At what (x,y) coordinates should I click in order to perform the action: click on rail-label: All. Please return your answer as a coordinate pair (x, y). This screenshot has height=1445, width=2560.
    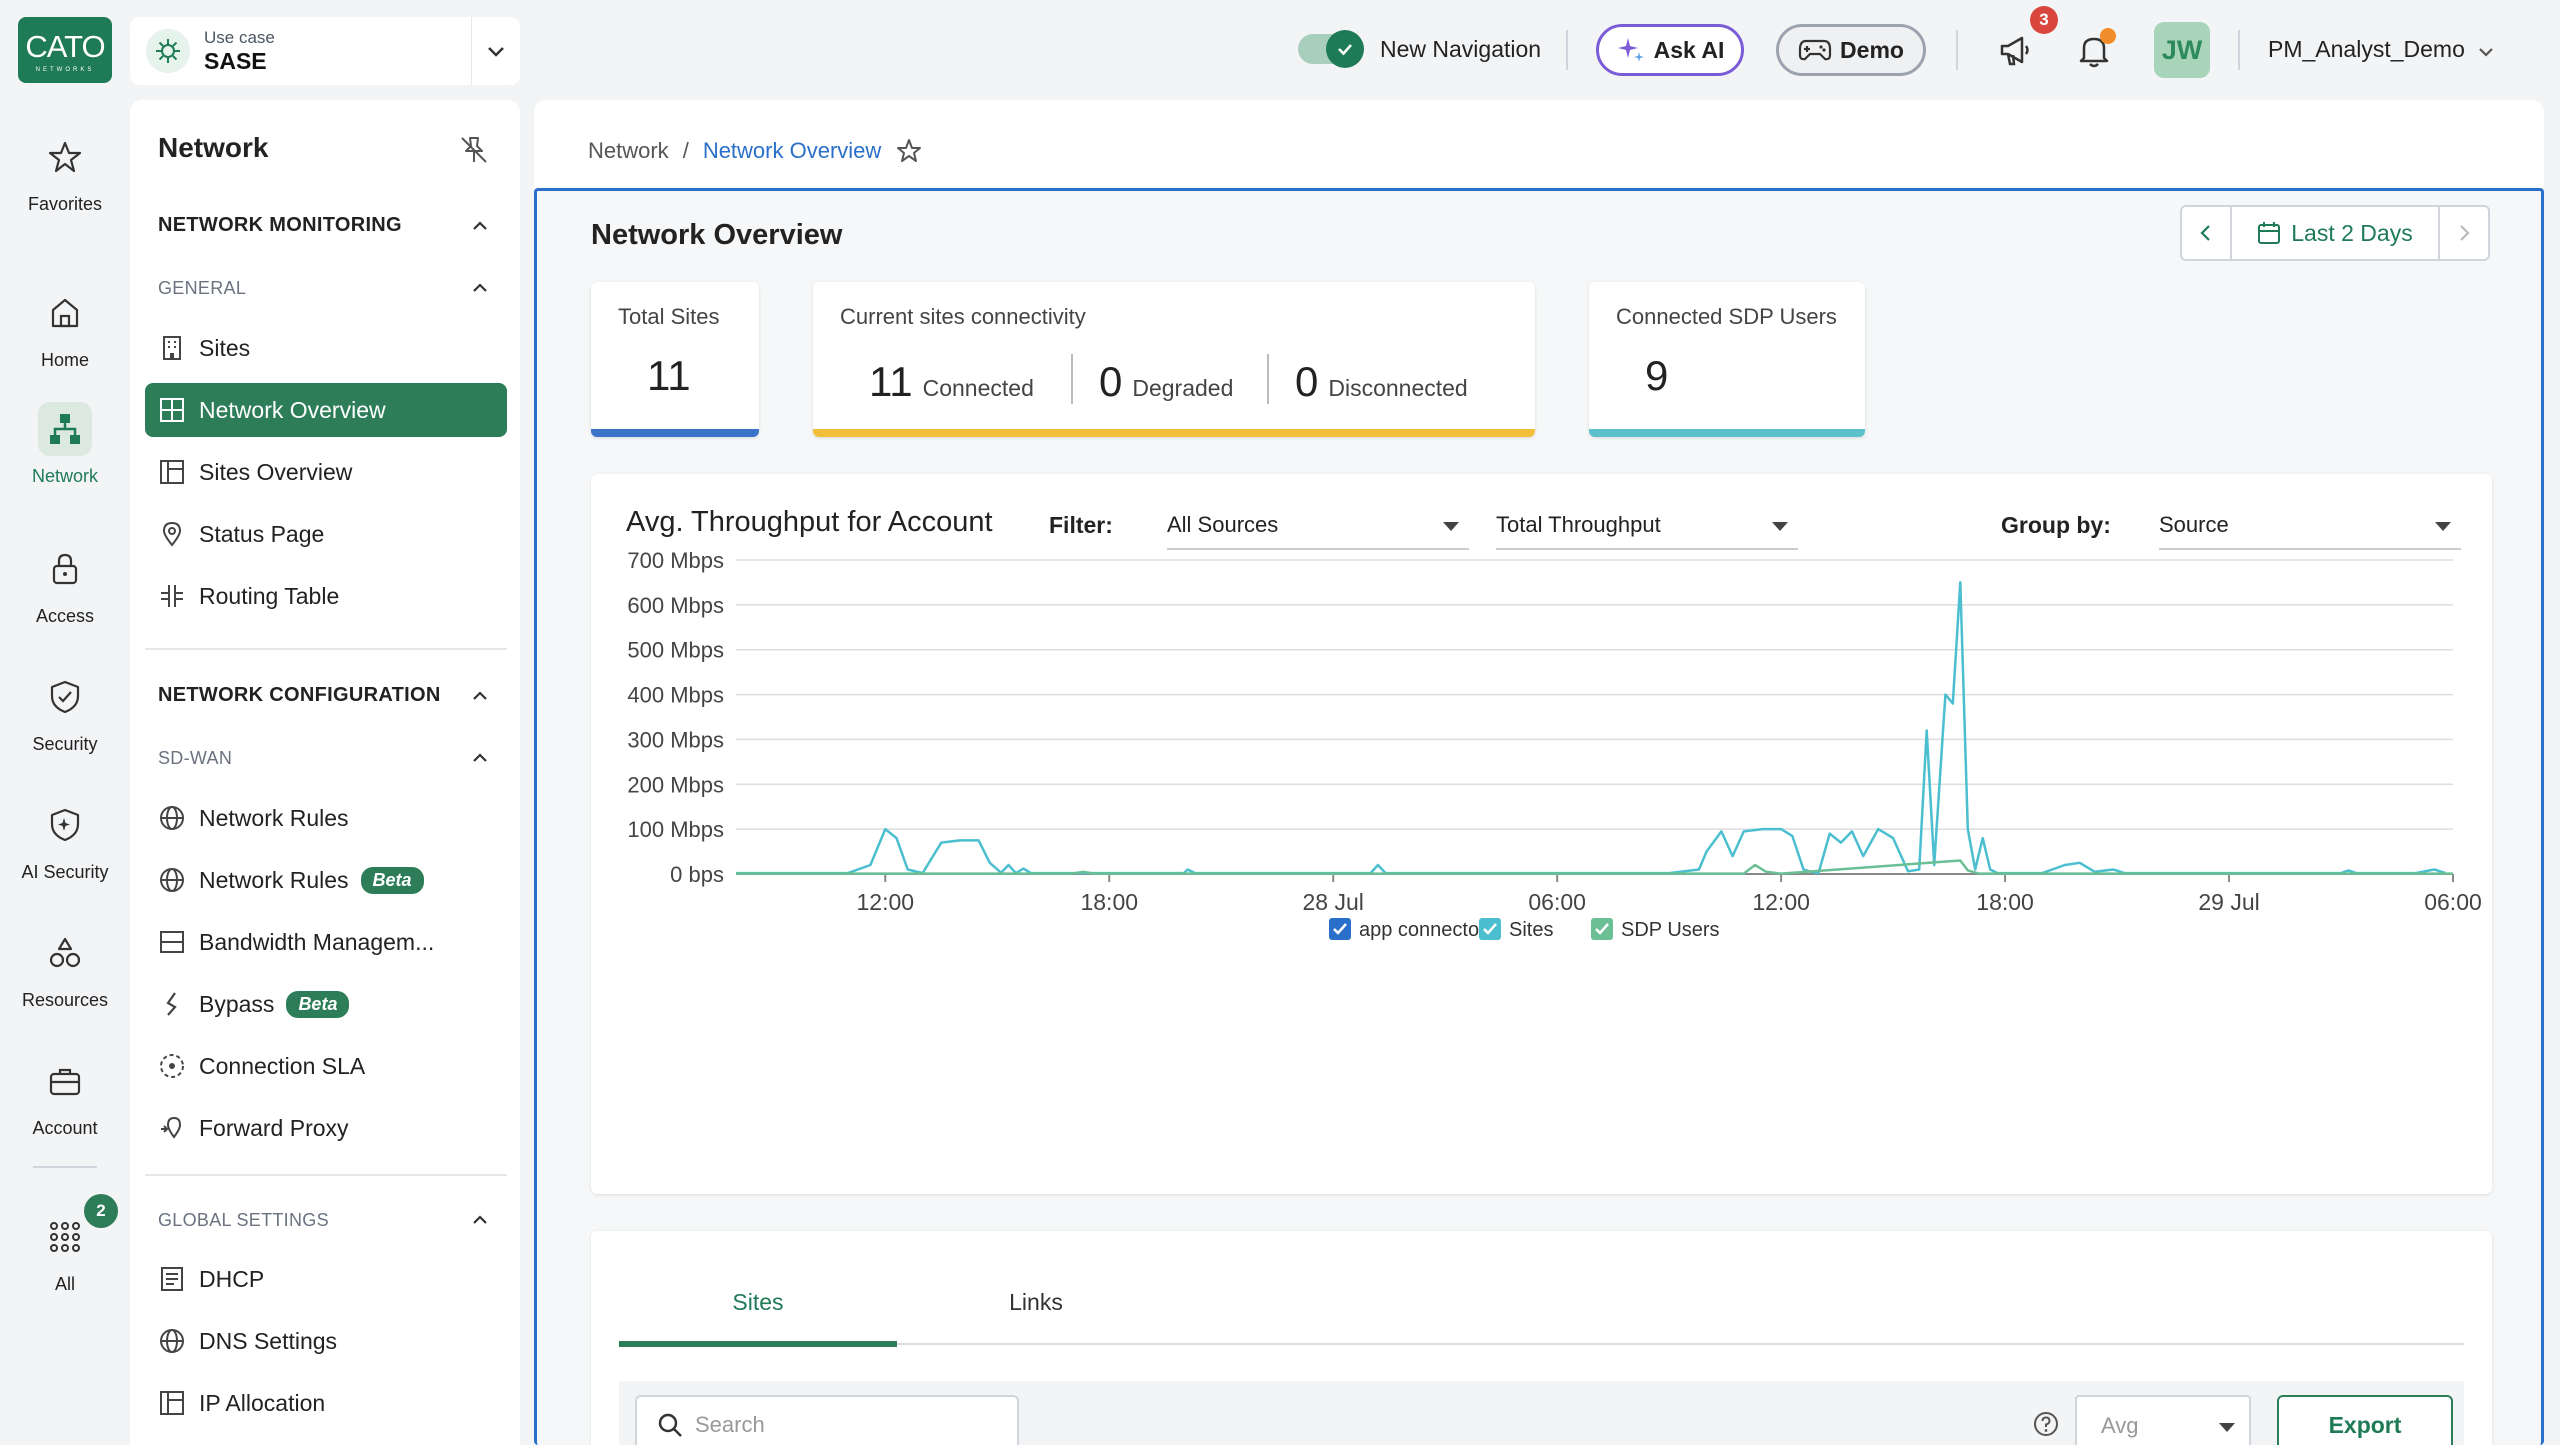
    Looking at the image, I should click on (64, 1284).